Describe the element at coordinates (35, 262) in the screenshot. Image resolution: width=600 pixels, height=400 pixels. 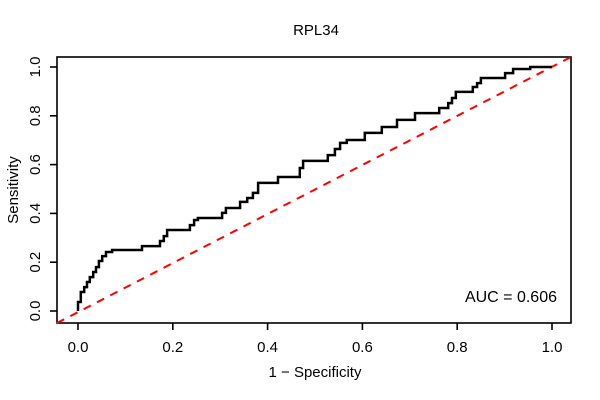
I see `y-tick-label: 0.2` at that location.